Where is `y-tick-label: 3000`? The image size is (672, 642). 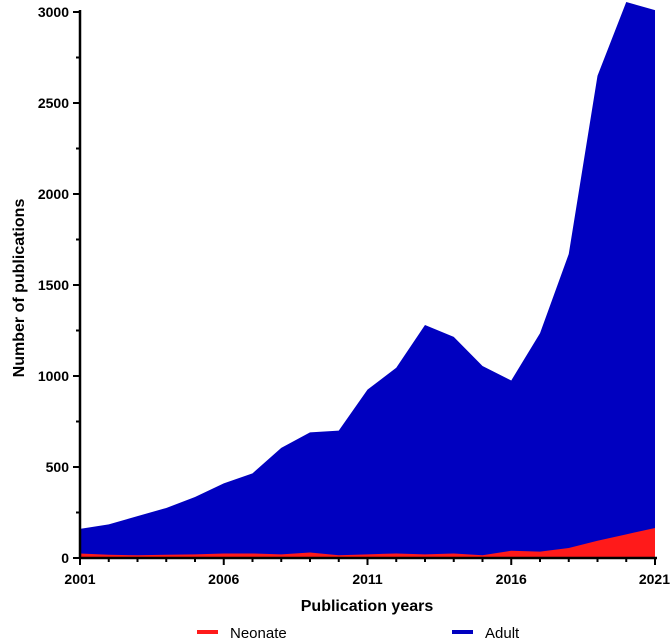
y-tick-label: 3000 is located at coordinates (53, 12).